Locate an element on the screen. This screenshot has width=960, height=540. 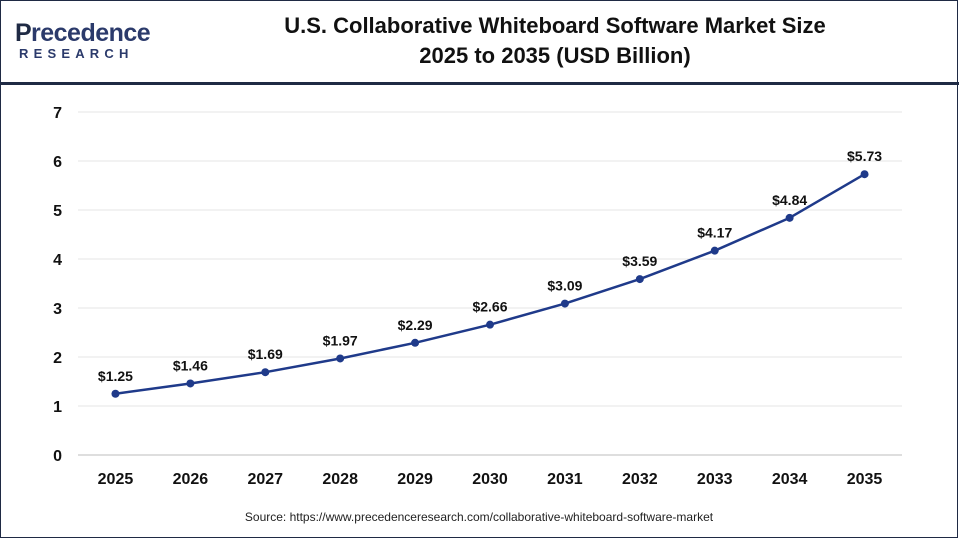
x-tick-label: 2031 is located at coordinates (565, 479).